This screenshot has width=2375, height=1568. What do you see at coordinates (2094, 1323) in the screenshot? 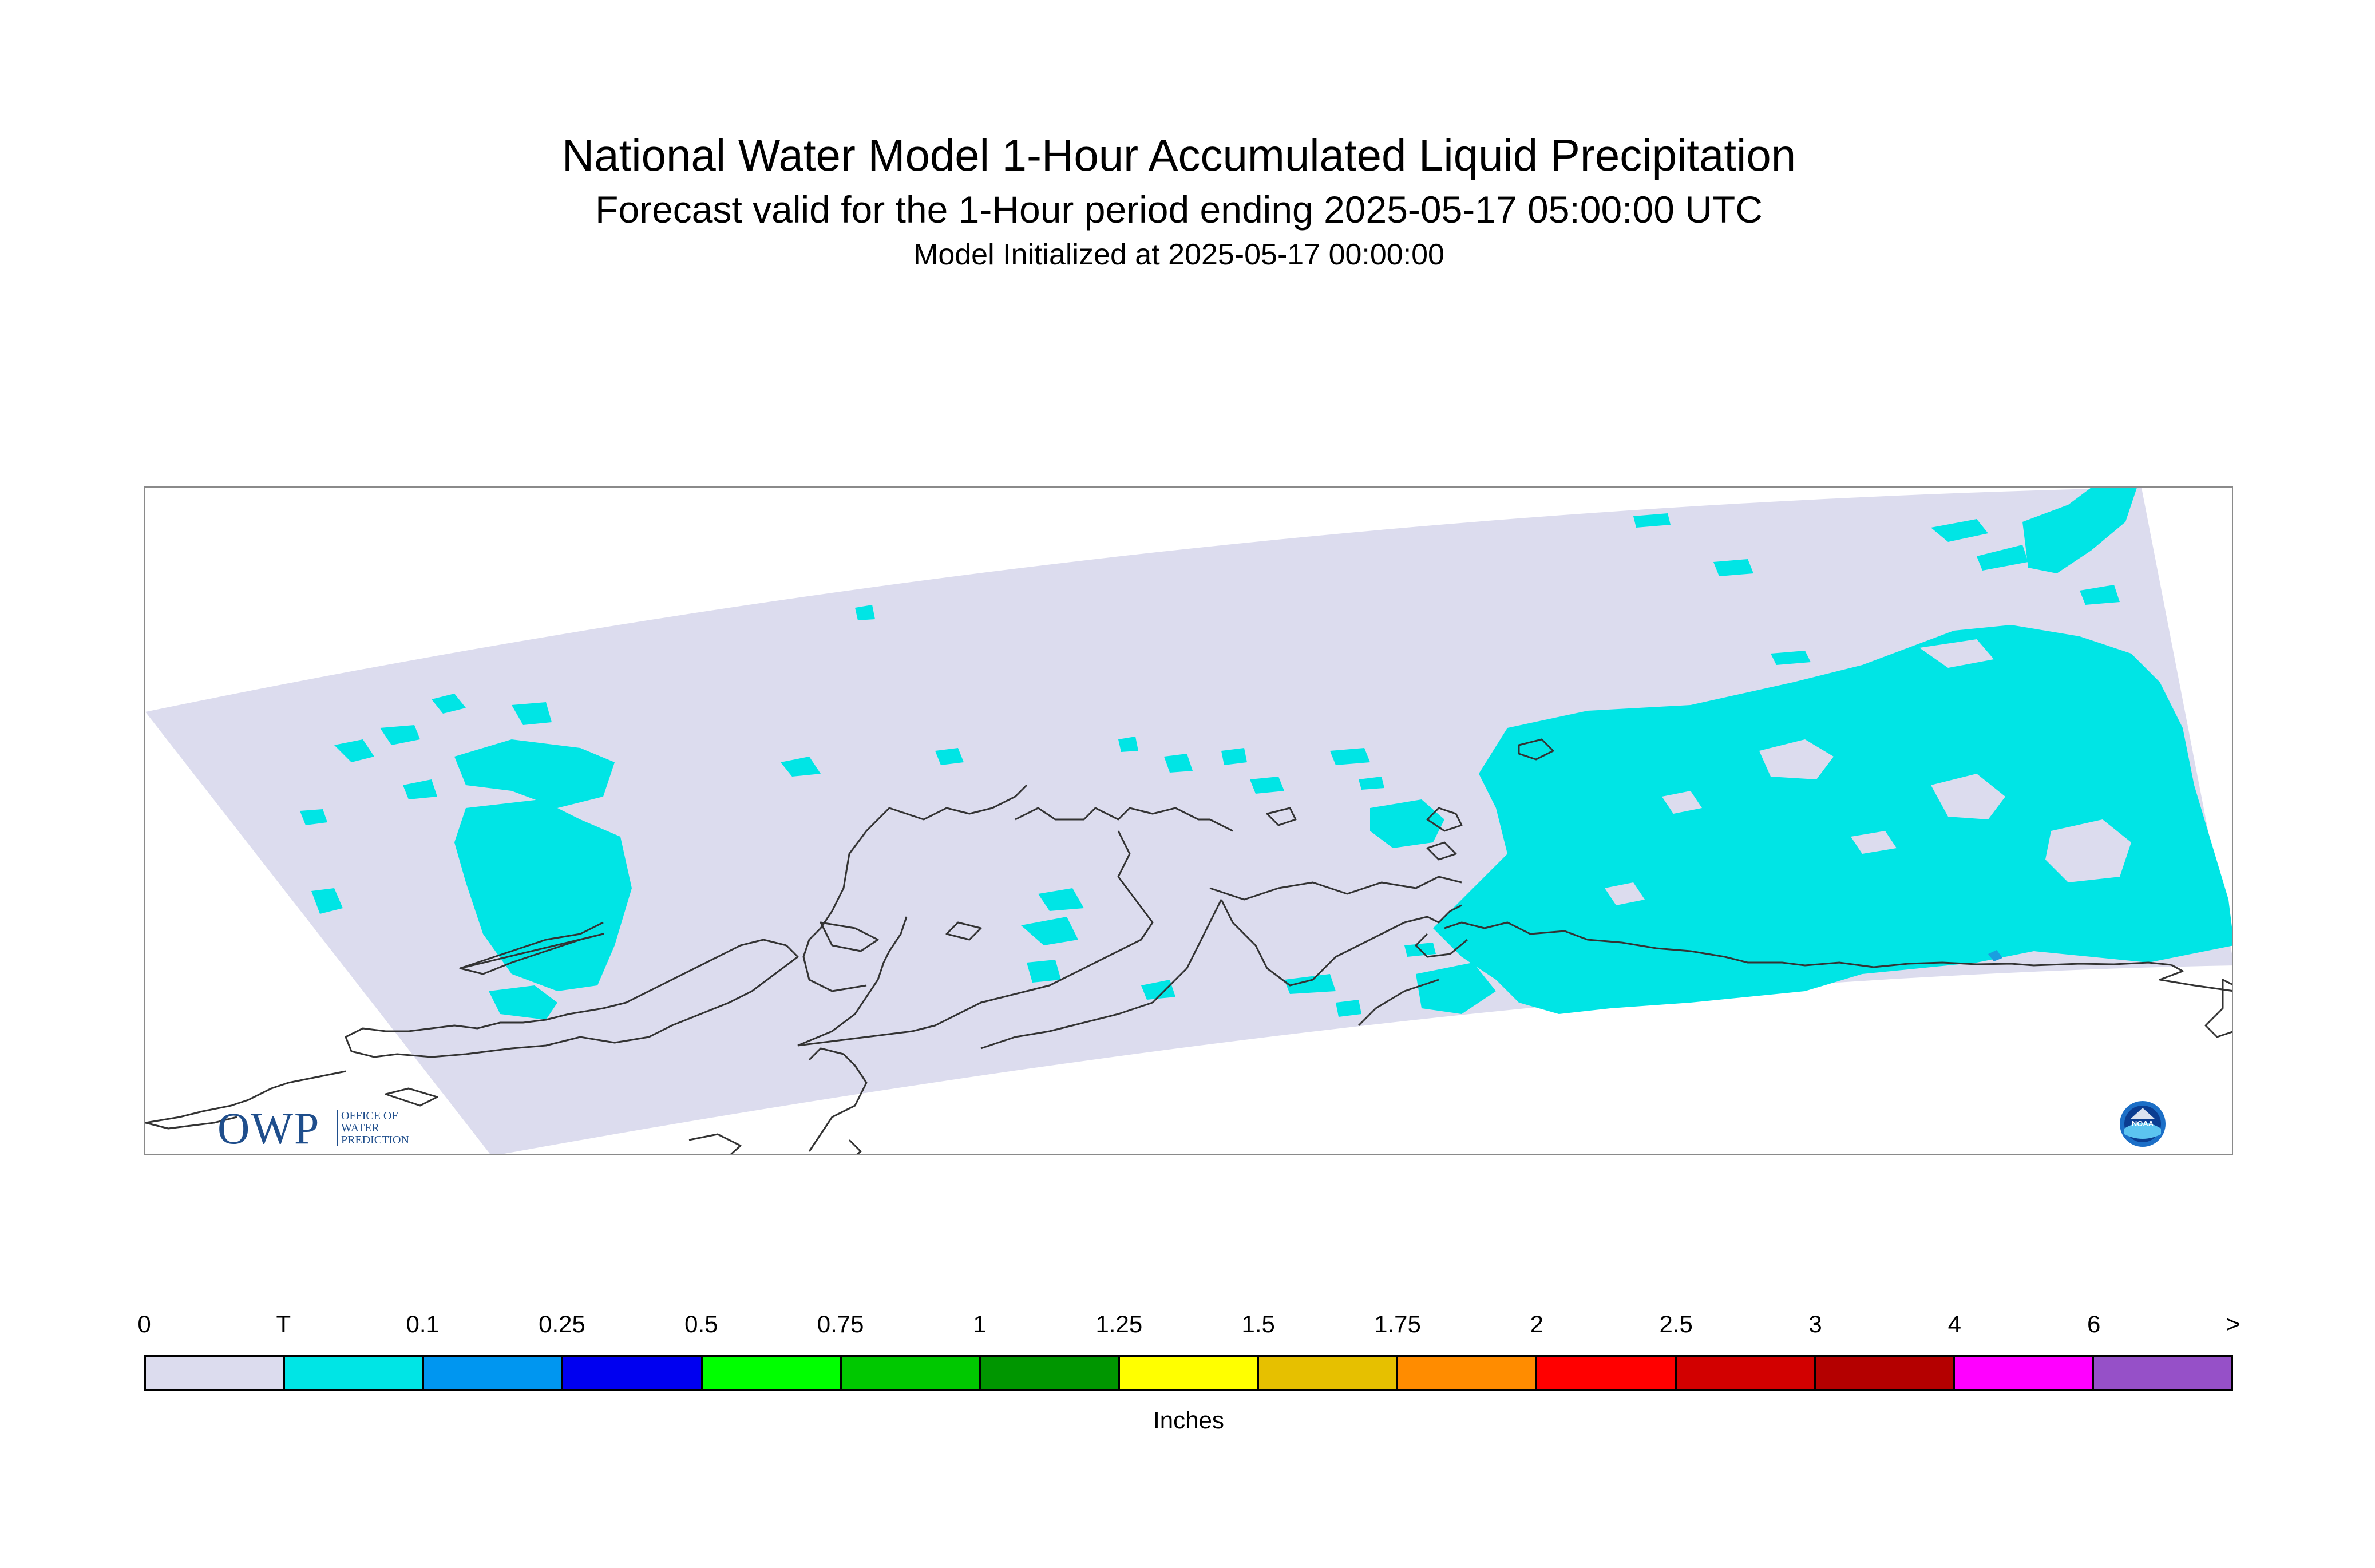
I see `legend-tick-label: 6` at bounding box center [2094, 1323].